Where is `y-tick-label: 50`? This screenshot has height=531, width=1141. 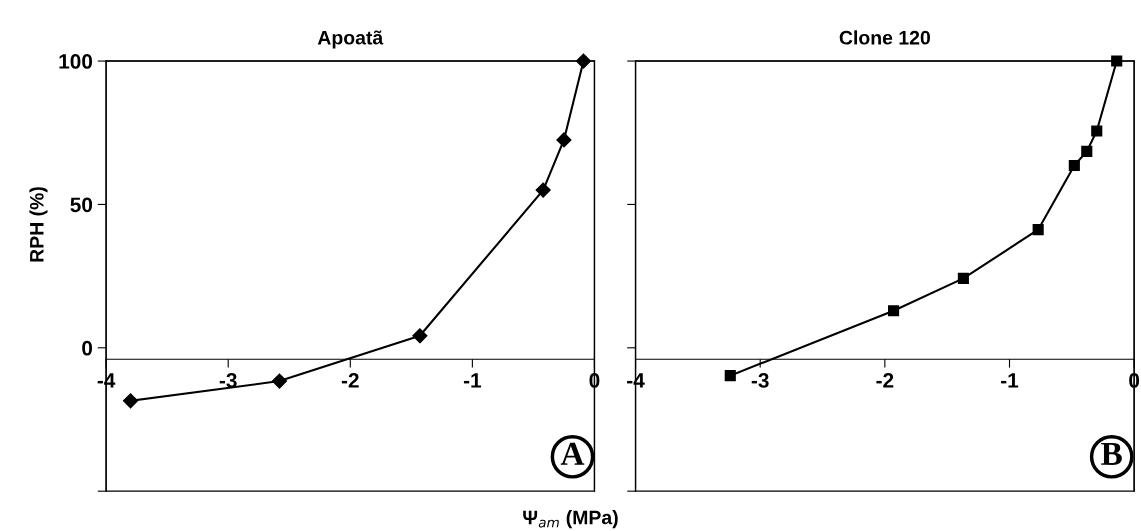 y-tick-label: 50 is located at coordinates (81, 205).